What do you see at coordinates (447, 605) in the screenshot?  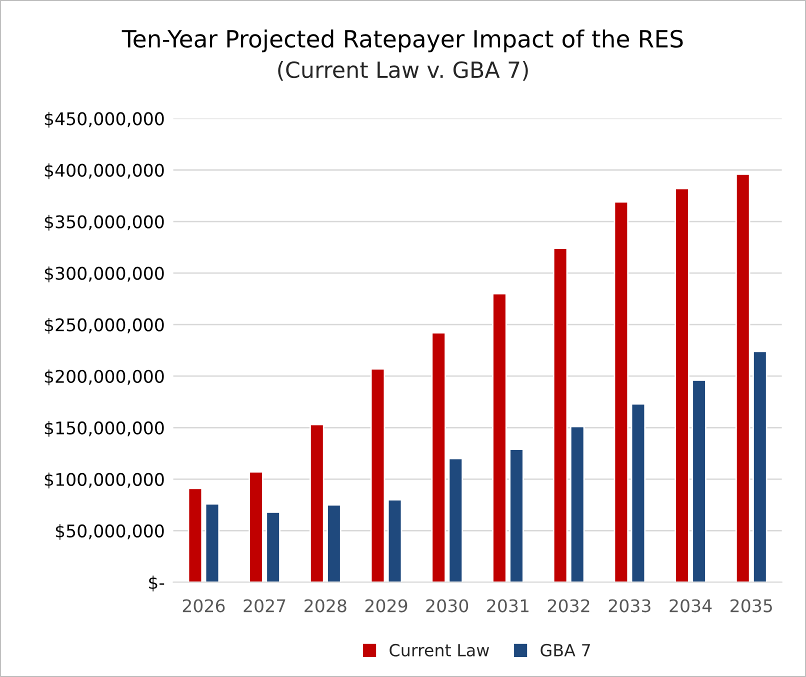 I see `x-tick-label: 2030` at bounding box center [447, 605].